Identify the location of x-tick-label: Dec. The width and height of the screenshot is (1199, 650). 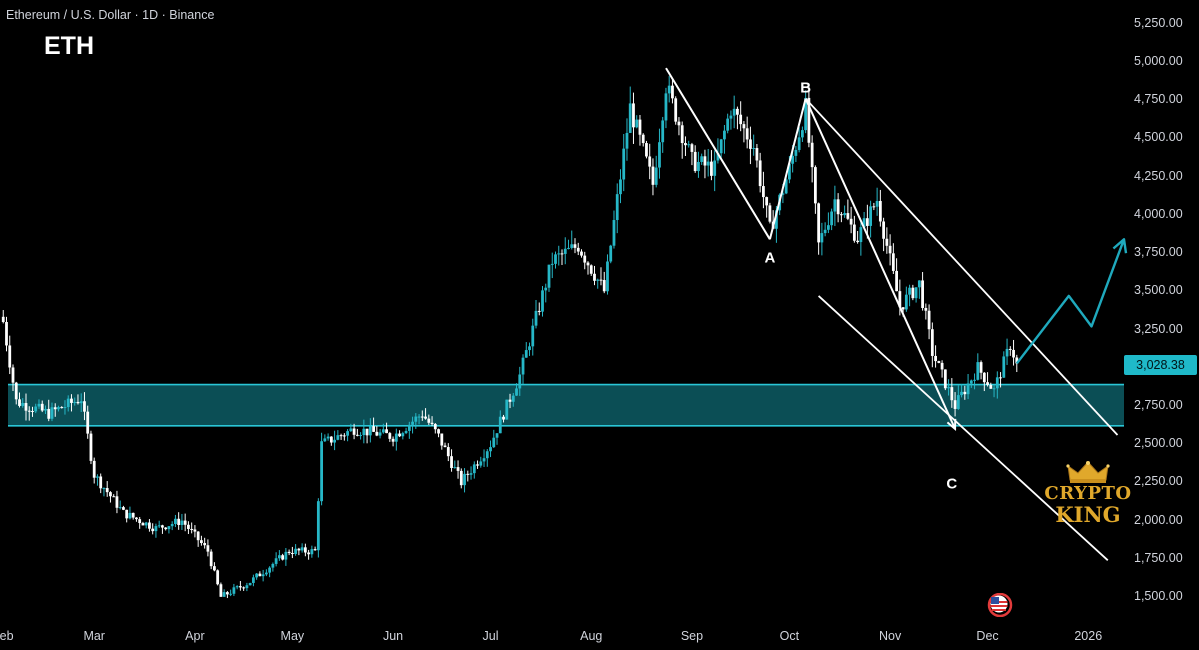
(987, 636).